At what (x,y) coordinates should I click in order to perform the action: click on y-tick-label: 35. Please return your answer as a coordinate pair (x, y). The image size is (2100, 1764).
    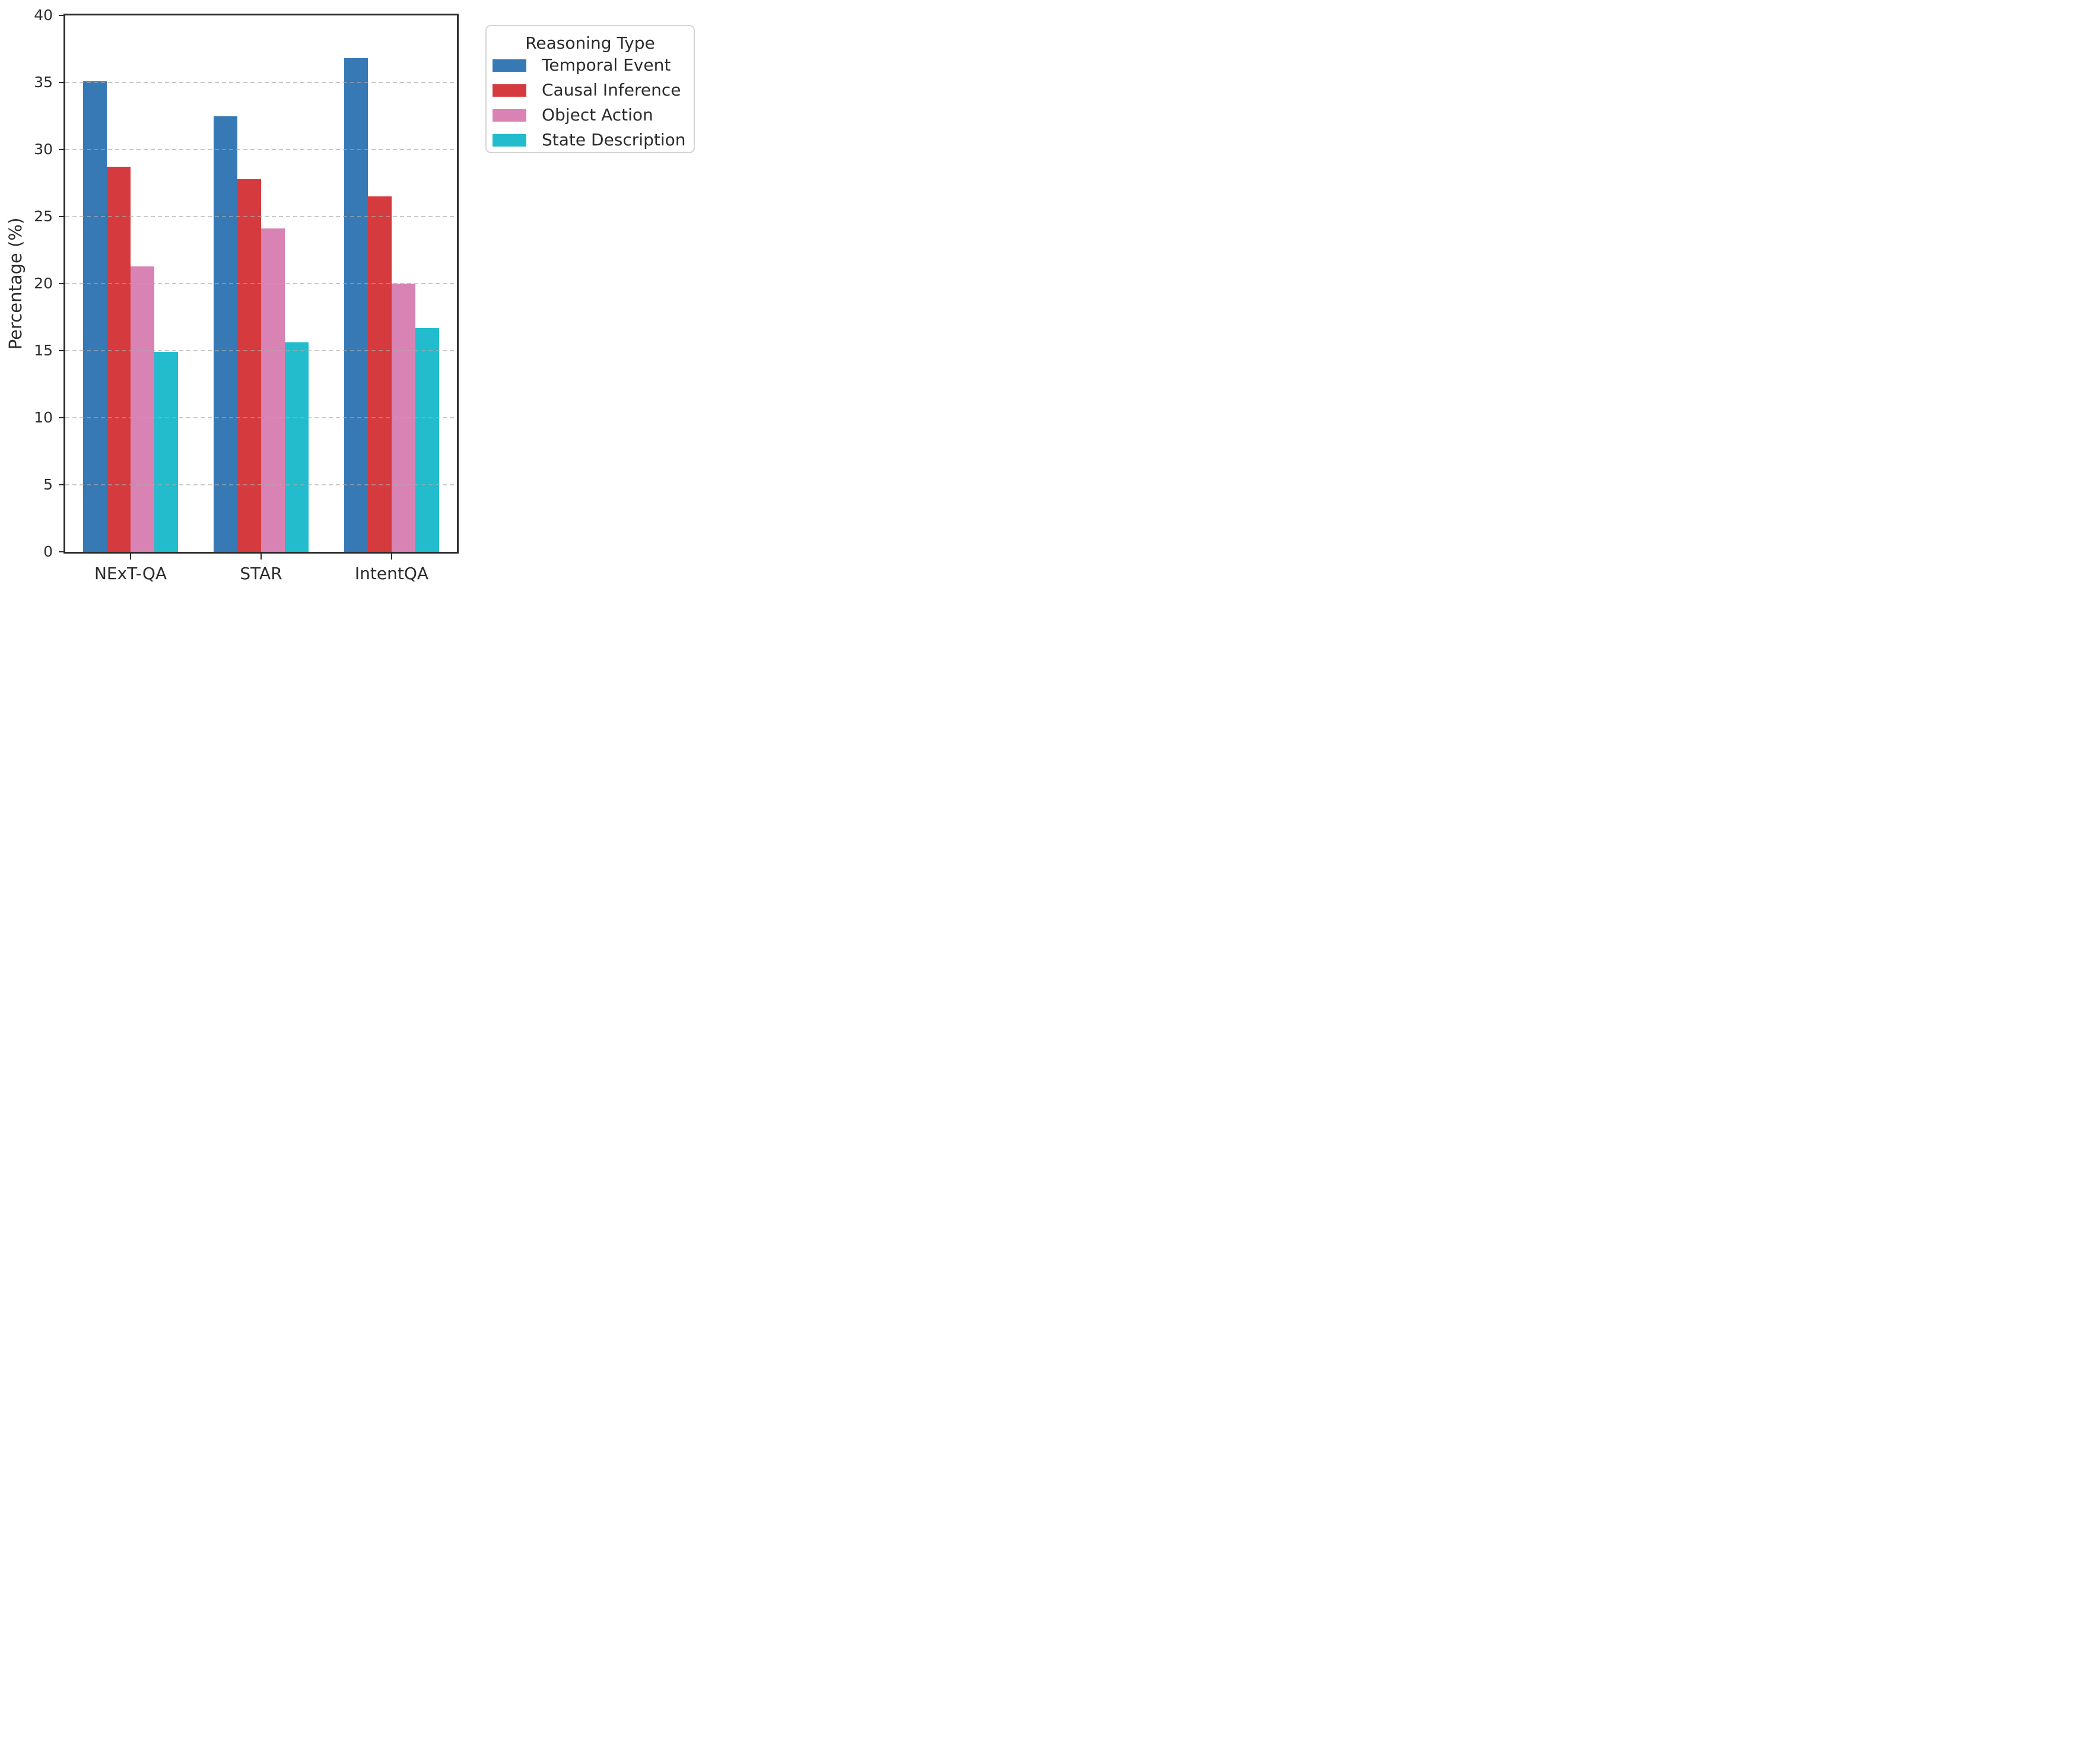
    Looking at the image, I should click on (44, 82).